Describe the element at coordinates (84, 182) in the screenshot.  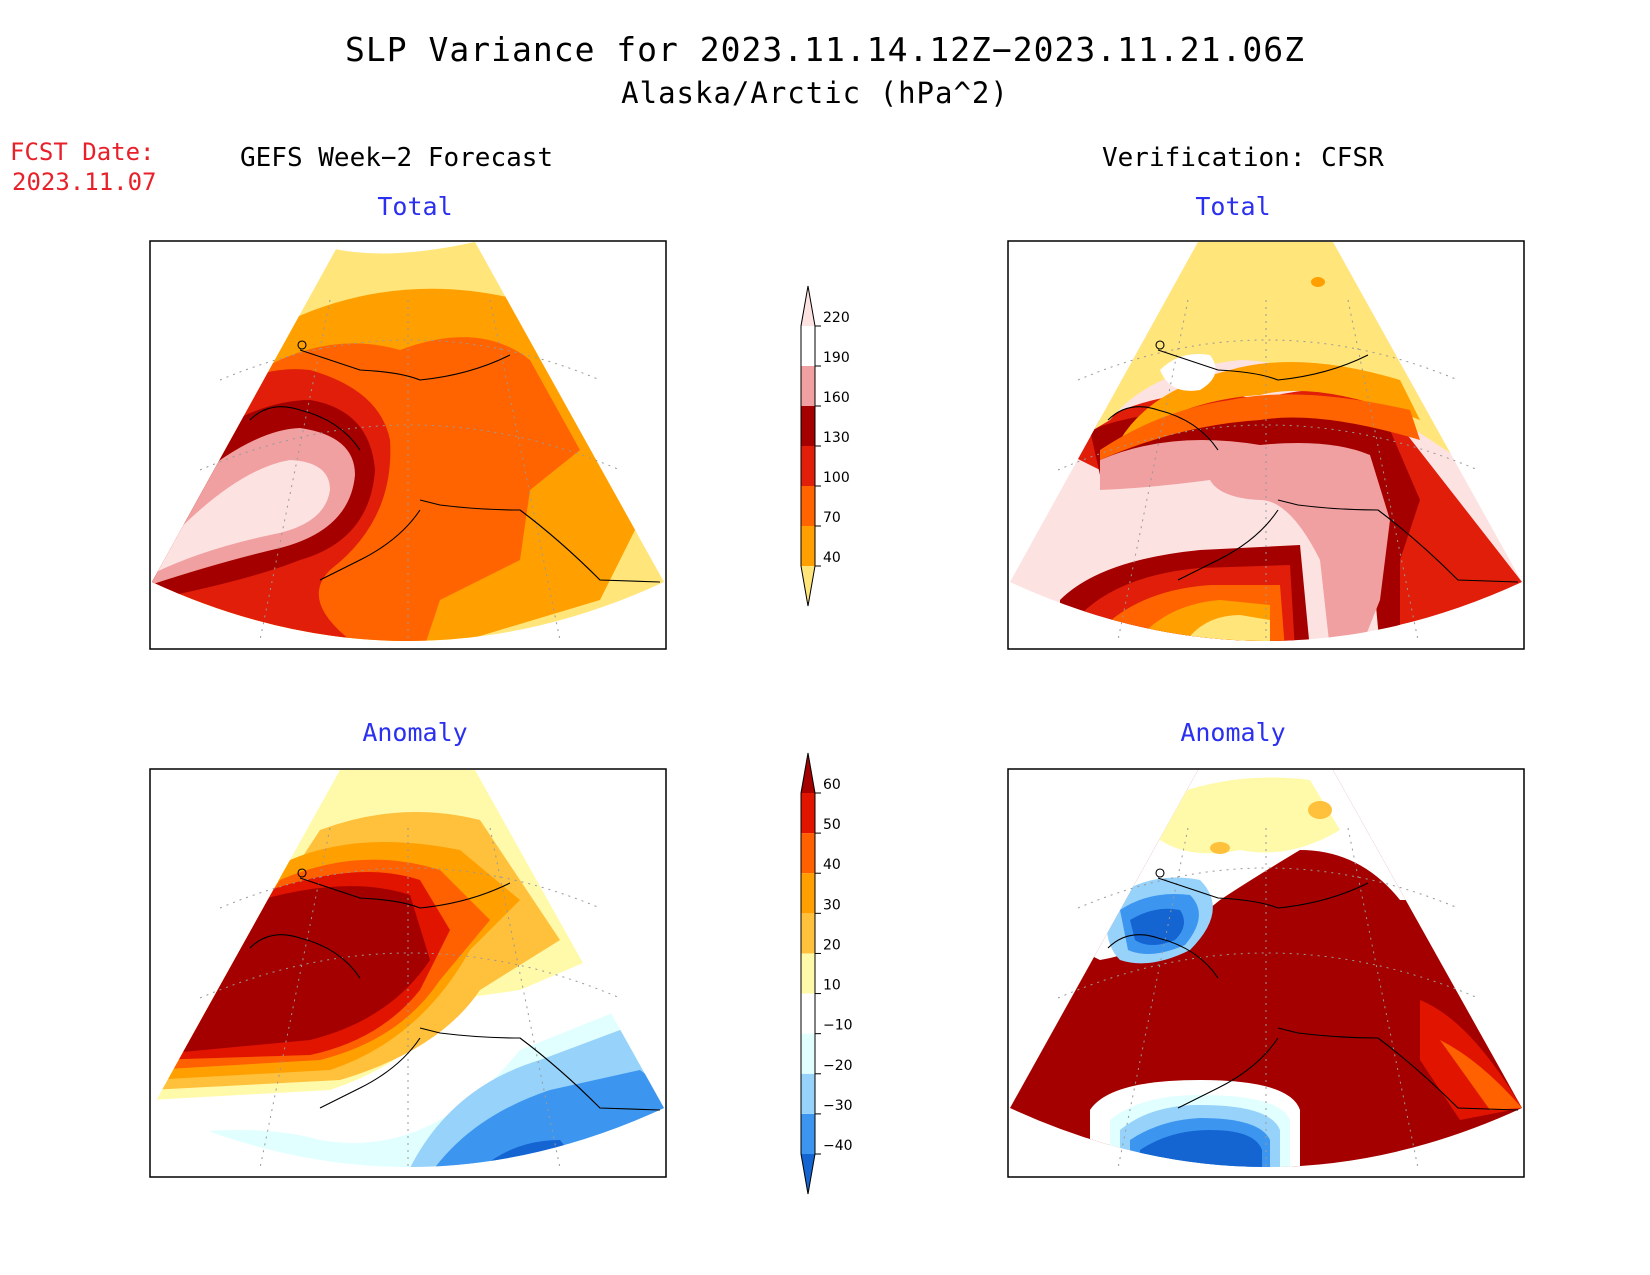
I see `fcst-date-value: 2023.11.07` at that location.